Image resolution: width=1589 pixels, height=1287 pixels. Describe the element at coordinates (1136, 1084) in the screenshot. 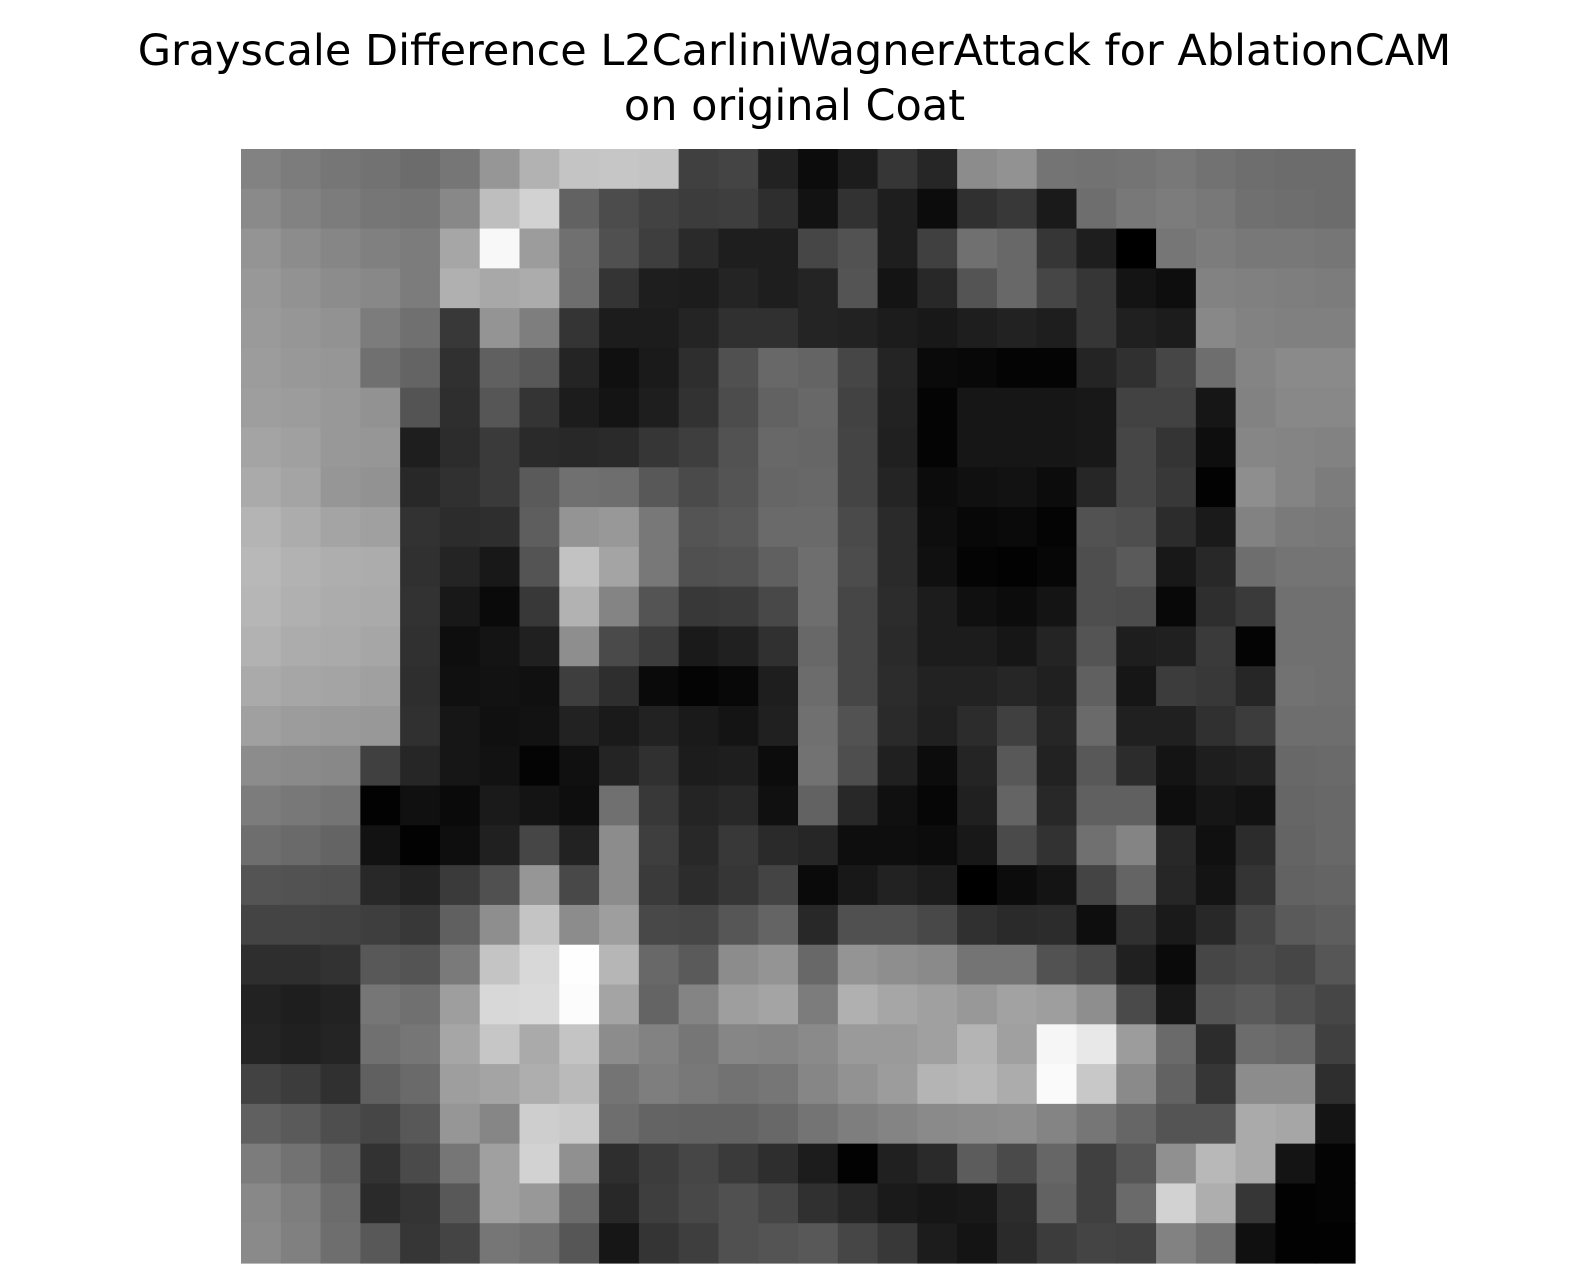

I see `heatmap-cell-r23-c22` at that location.